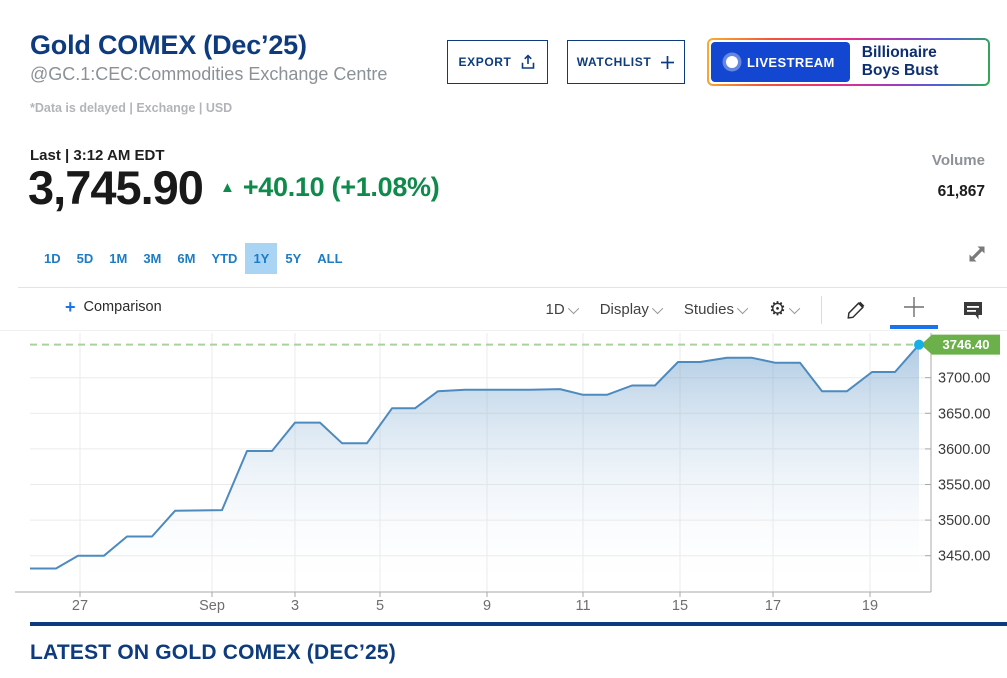  What do you see at coordinates (821, 309) in the screenshot?
I see `toolbar-divider` at bounding box center [821, 309].